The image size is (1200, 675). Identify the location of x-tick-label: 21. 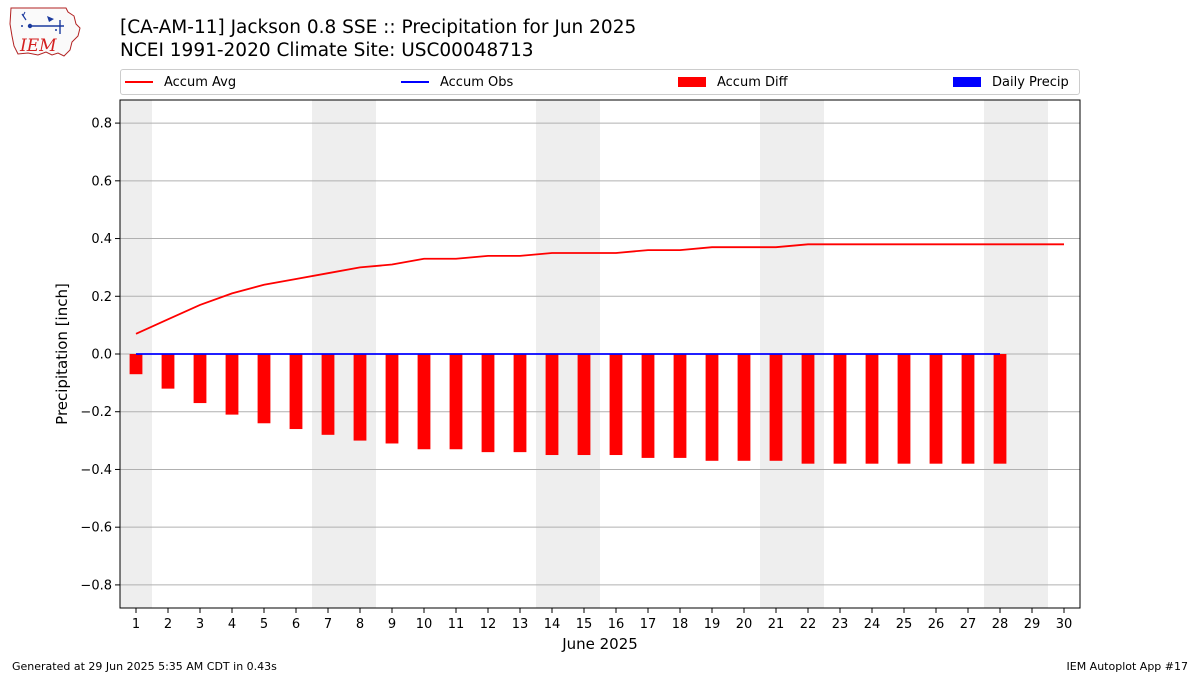
(776, 624).